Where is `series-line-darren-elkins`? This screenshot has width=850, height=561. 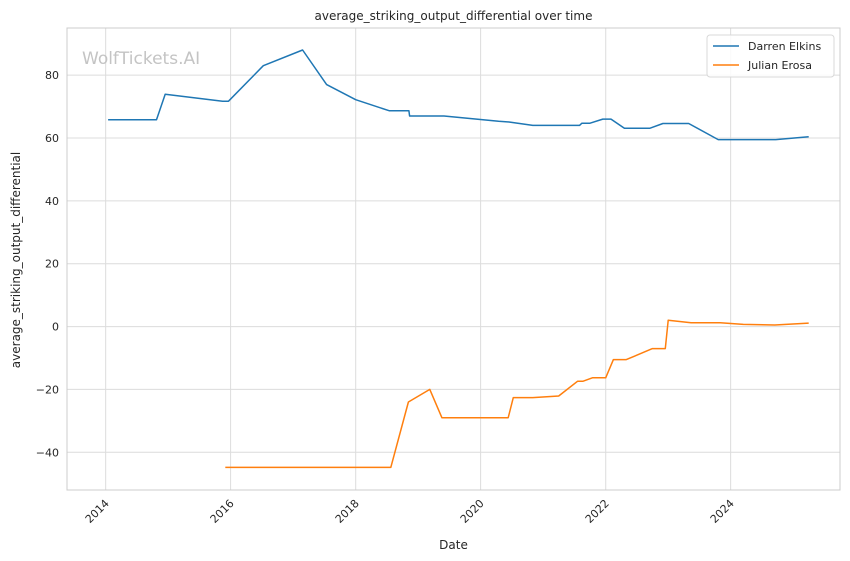
series-line-darren-elkins is located at coordinates (458, 95).